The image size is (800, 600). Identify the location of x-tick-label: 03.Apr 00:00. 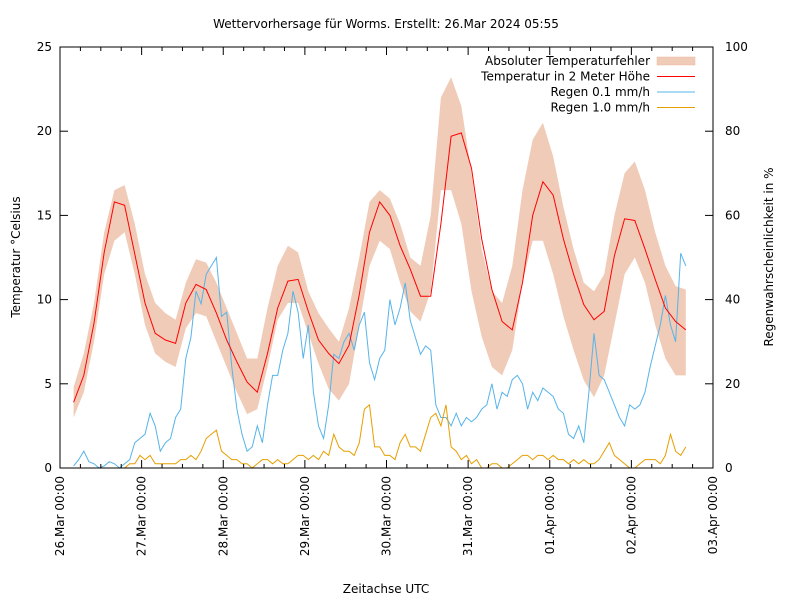
(713, 515).